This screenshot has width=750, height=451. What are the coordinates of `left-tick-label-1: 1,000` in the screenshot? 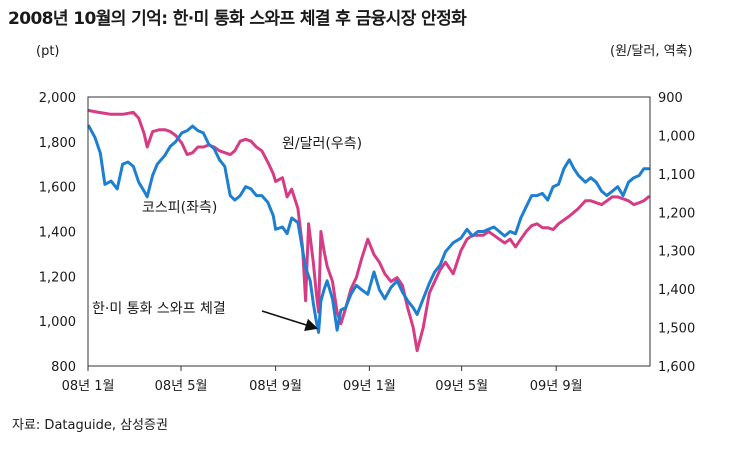 It's located at (57, 322).